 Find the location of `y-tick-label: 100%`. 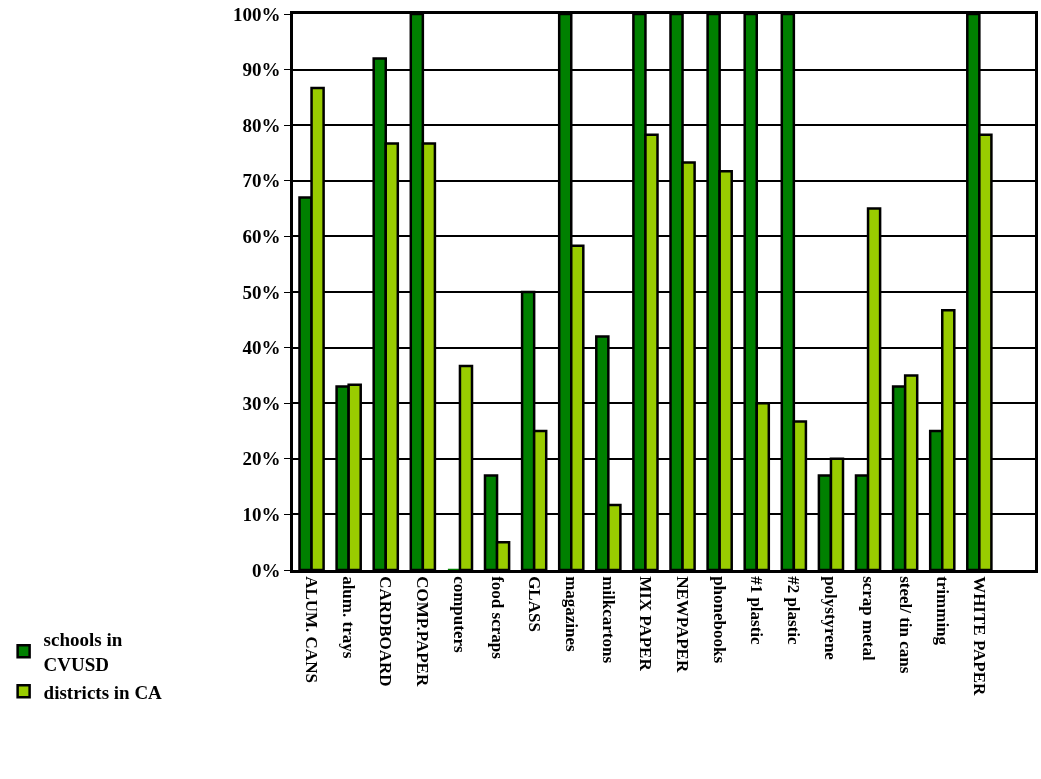

y-tick-label: 100% is located at coordinates (256, 14).